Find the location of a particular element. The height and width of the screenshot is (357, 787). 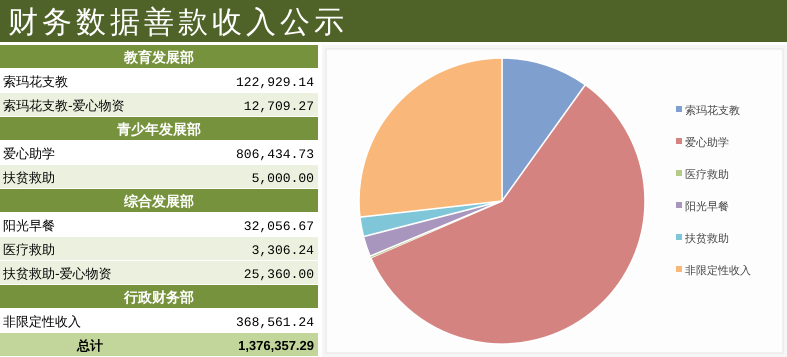

text: 122,929.14 is located at coordinates (275, 82).